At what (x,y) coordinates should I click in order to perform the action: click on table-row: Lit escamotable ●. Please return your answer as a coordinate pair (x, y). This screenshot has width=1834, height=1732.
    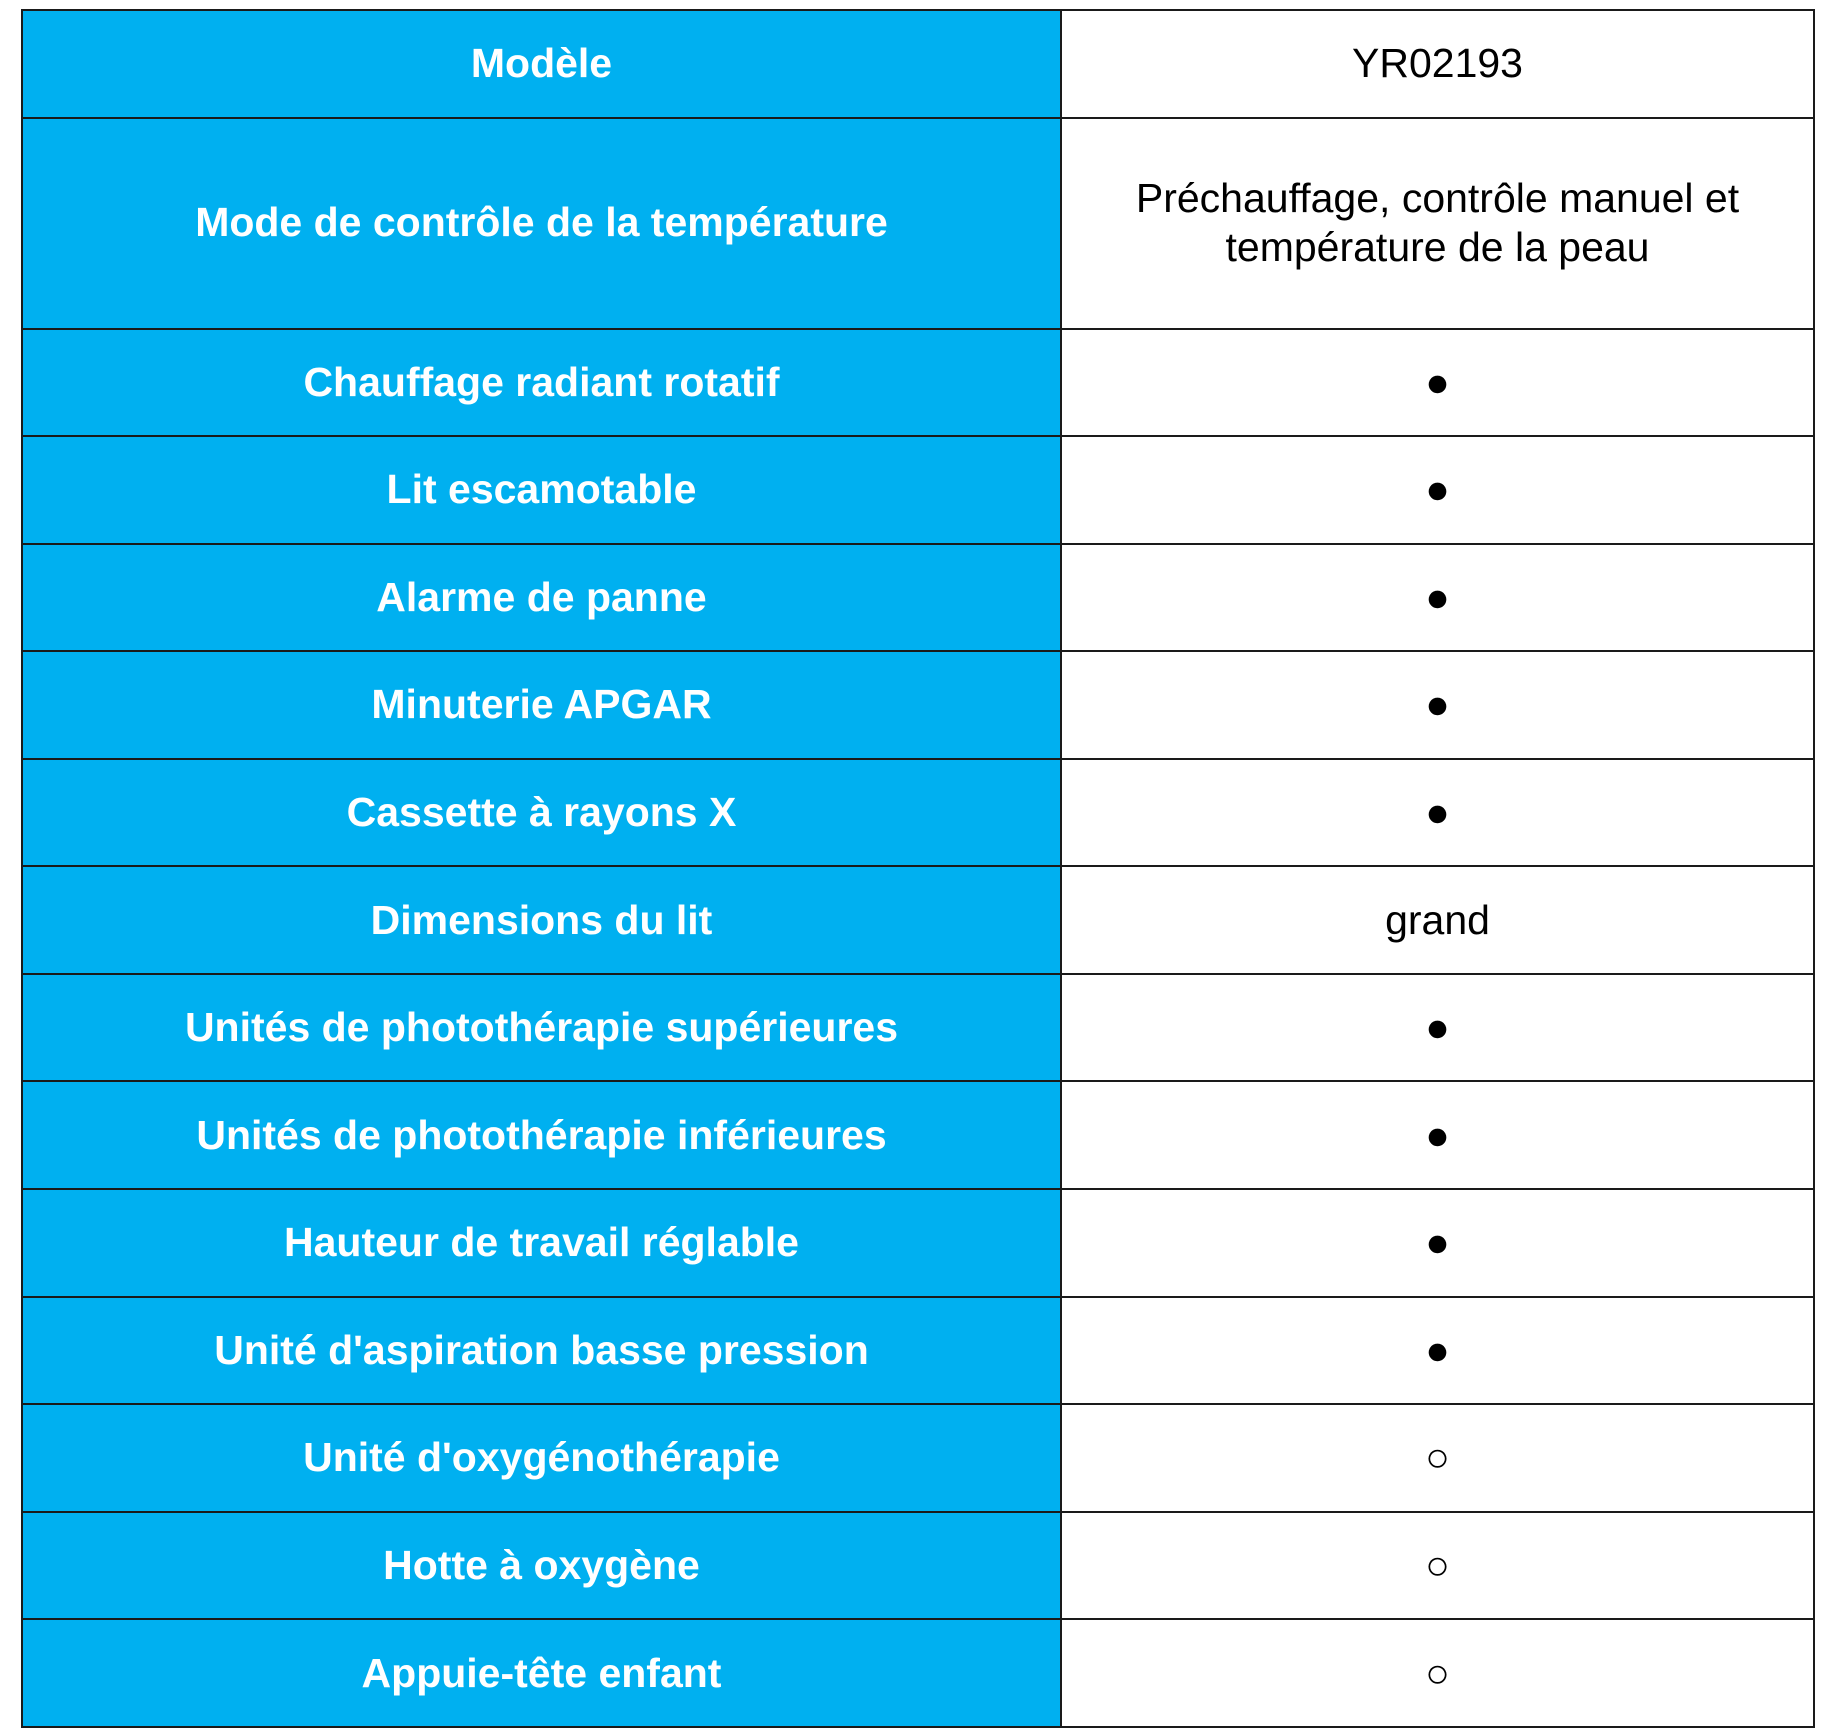
    Looking at the image, I should click on (918, 490).